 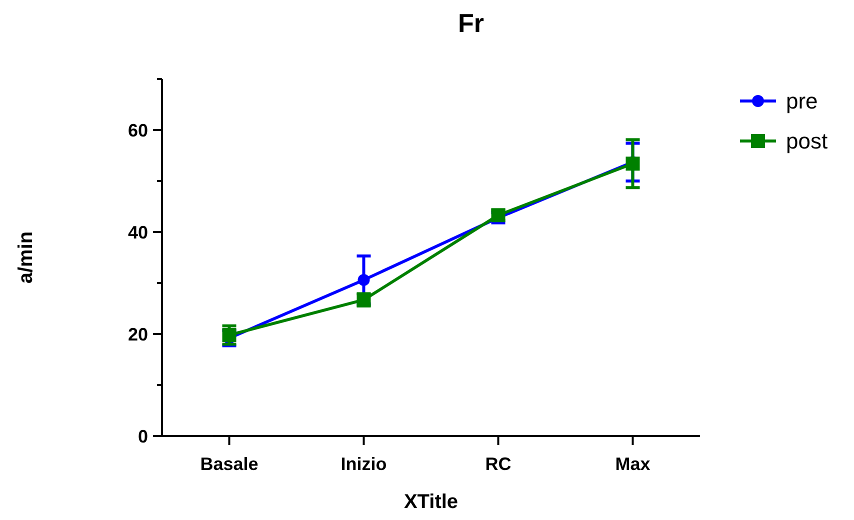 What do you see at coordinates (802, 101) in the screenshot?
I see `legend-label: pre` at bounding box center [802, 101].